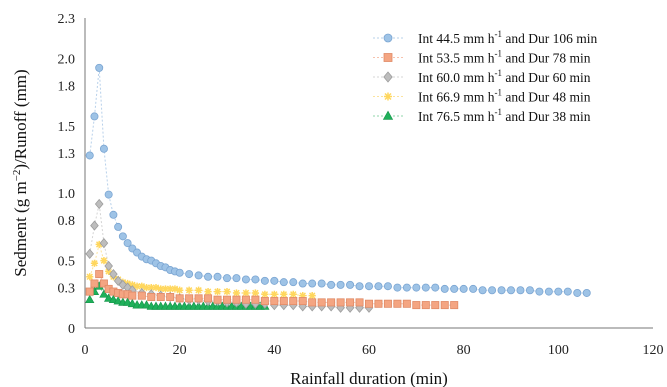 This screenshot has height=387, width=667. I want to click on legend-item: Int 66.9 mm h-1 and Dur 48 min, so click(482, 96).